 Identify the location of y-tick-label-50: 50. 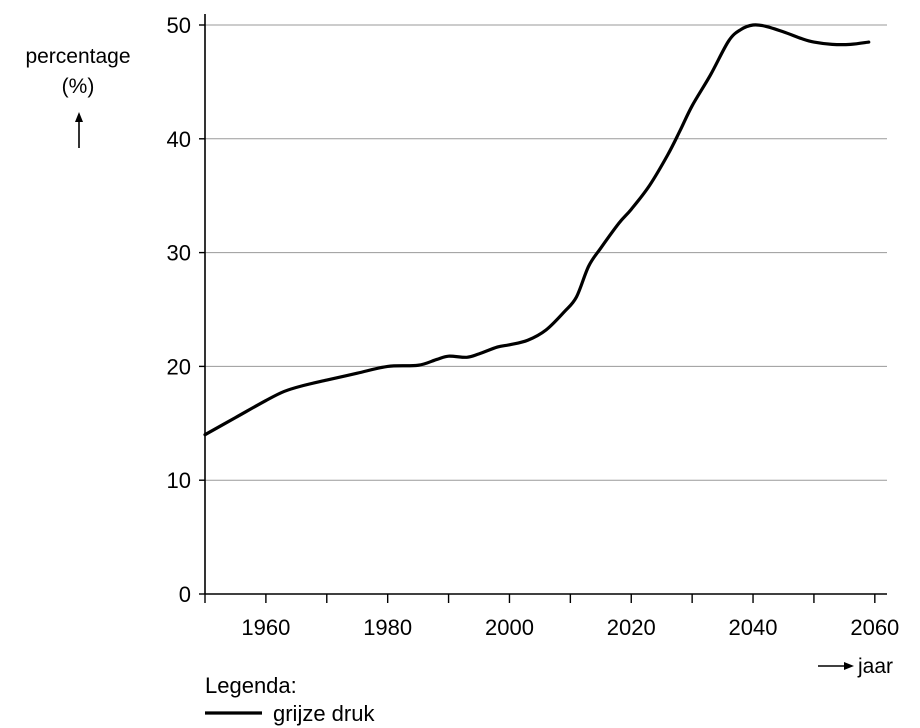
(179, 25).